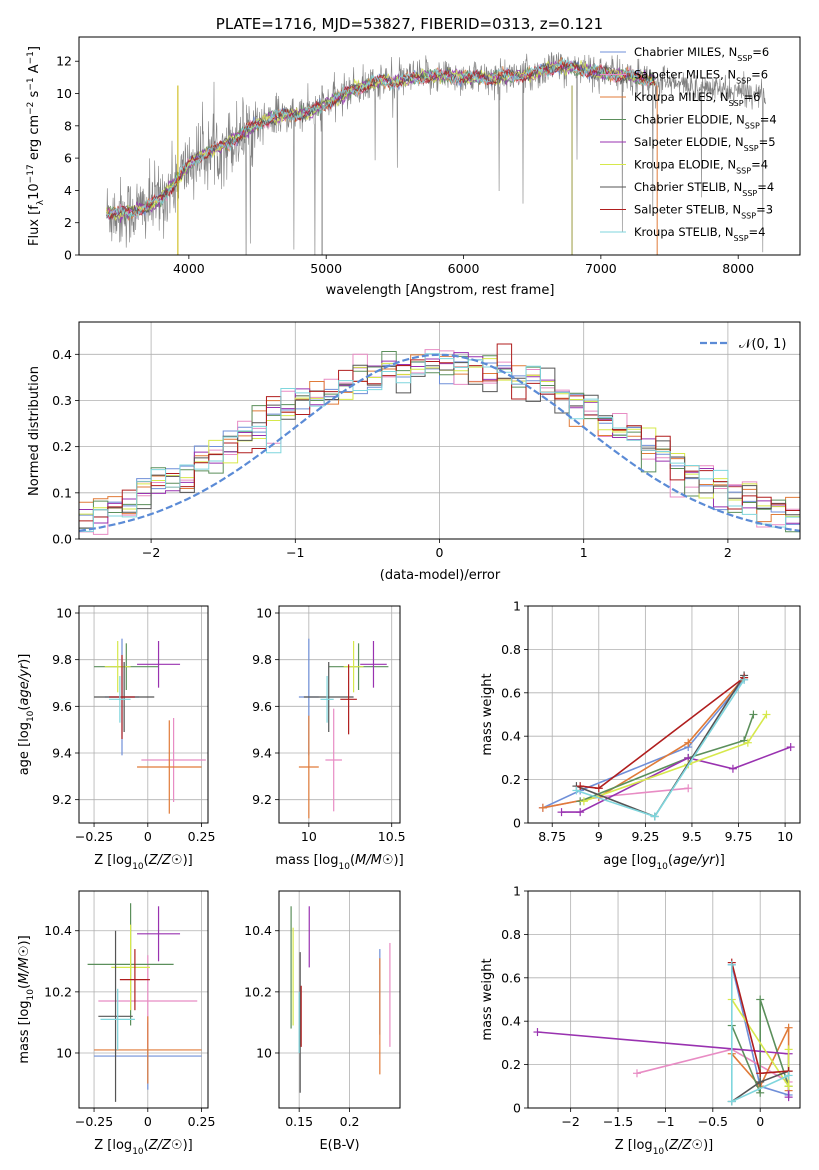 The height and width of the screenshot is (1170, 819). What do you see at coordinates (31, 57) in the screenshot?
I see `spectrum-ylabel-part: −1` at bounding box center [31, 57].